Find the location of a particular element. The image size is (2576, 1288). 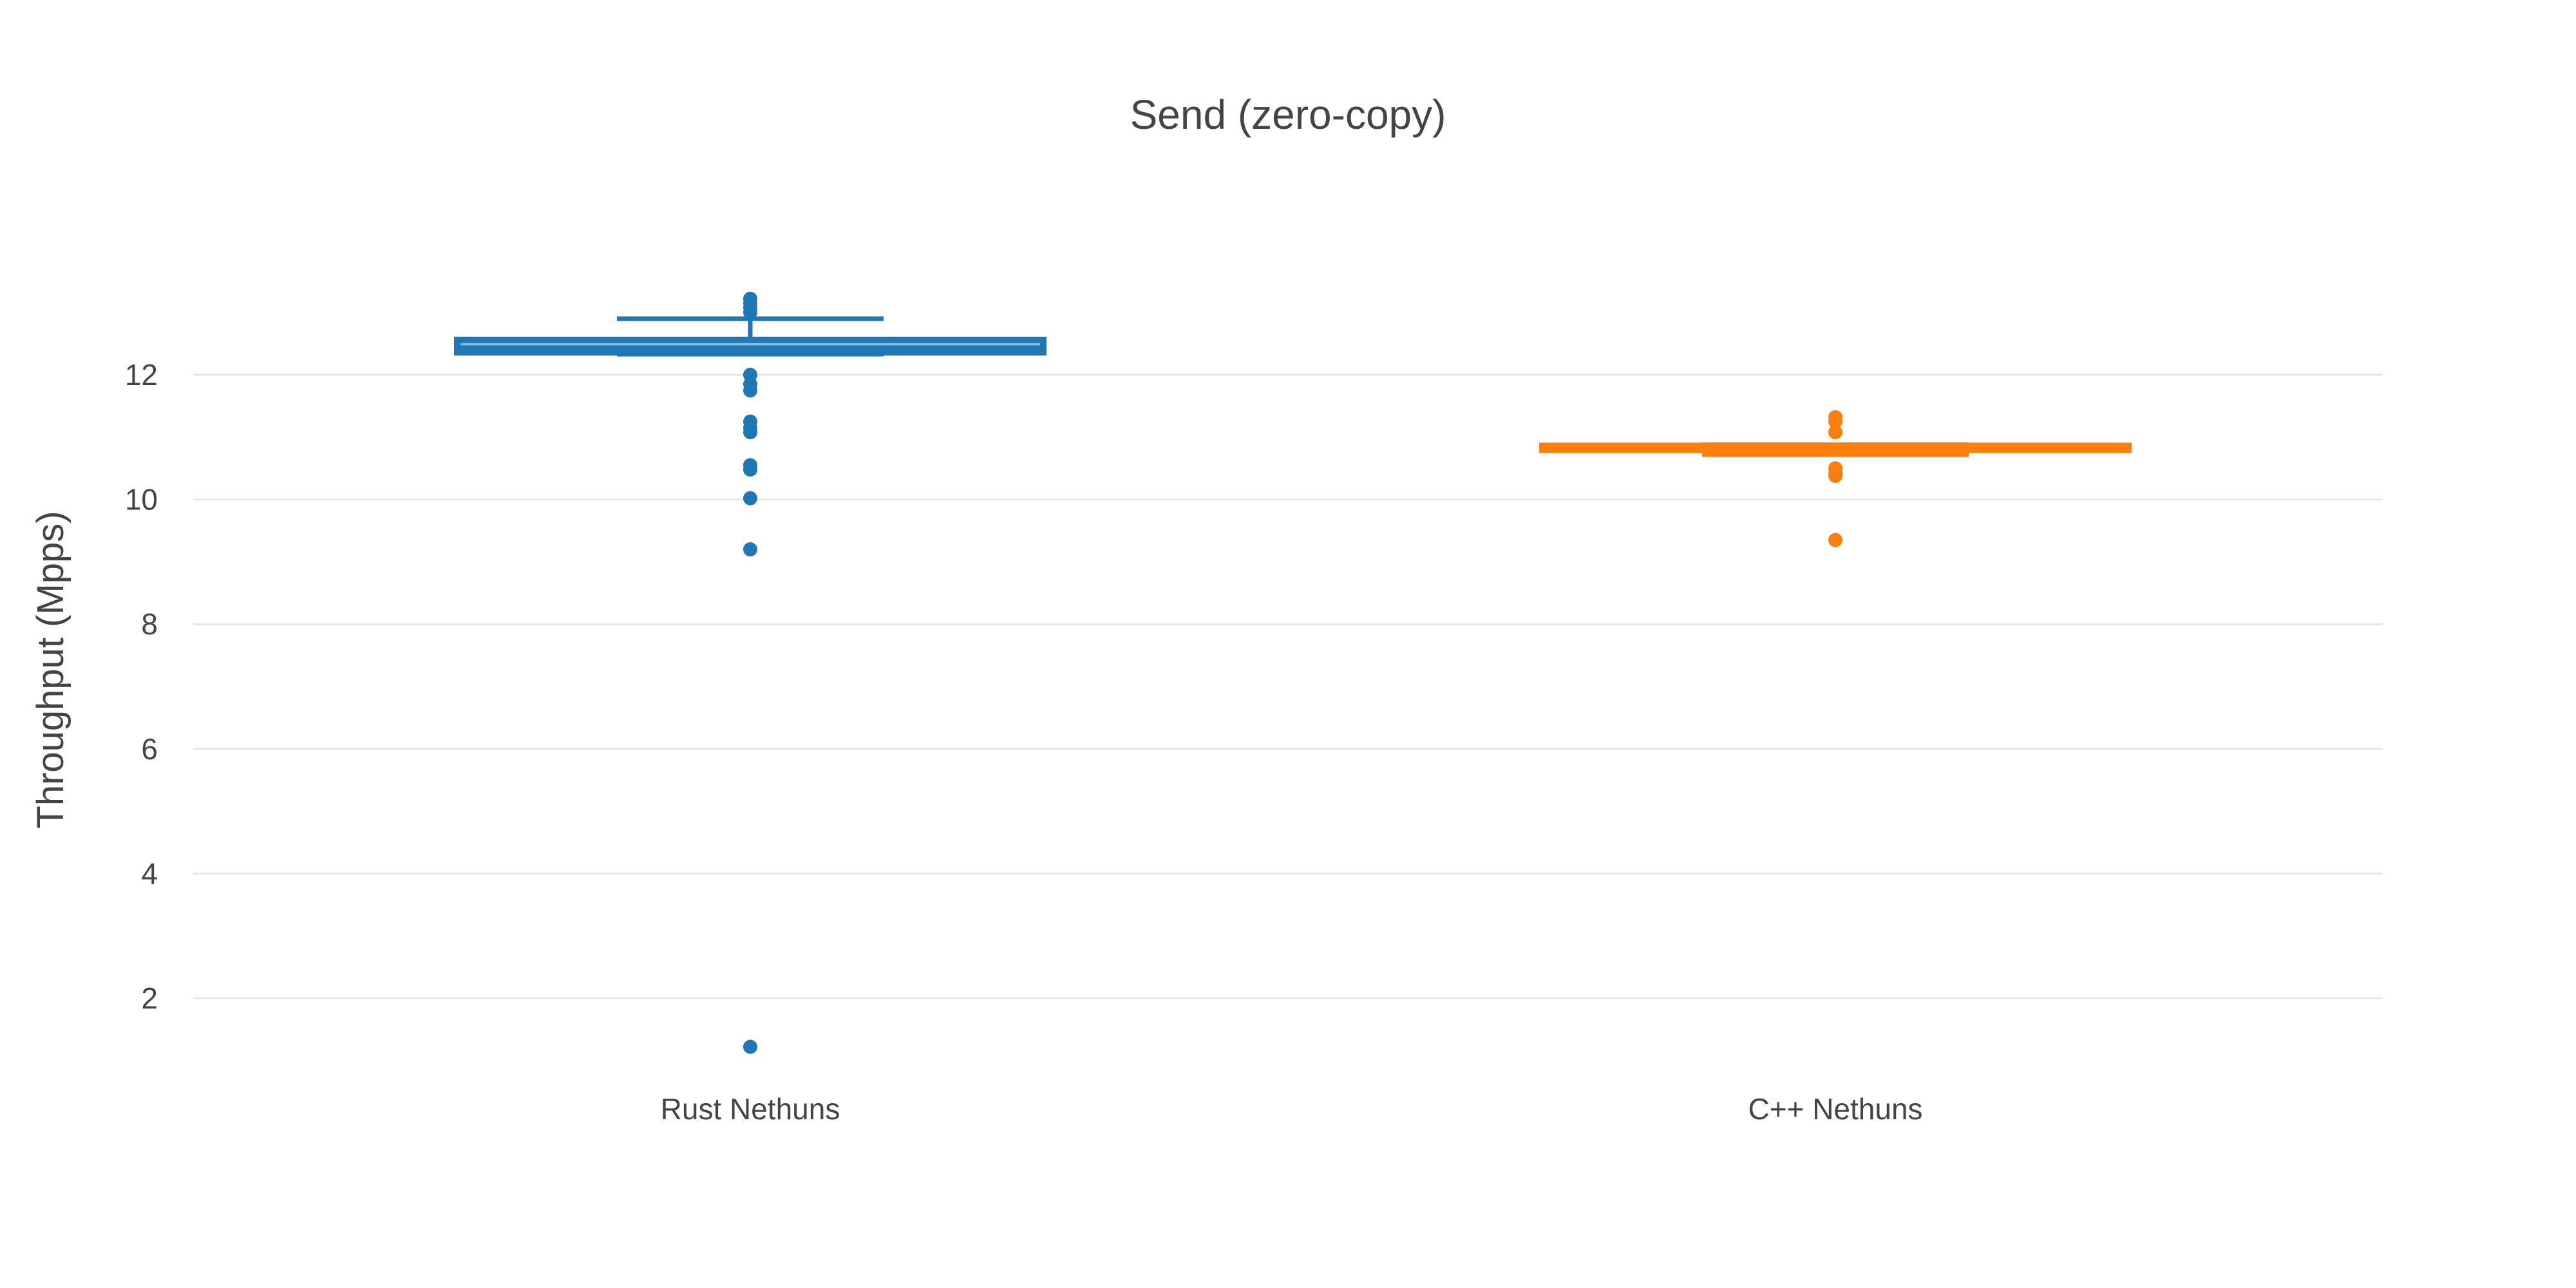

chart-title: Send (zero-copy) is located at coordinates (1288, 115).